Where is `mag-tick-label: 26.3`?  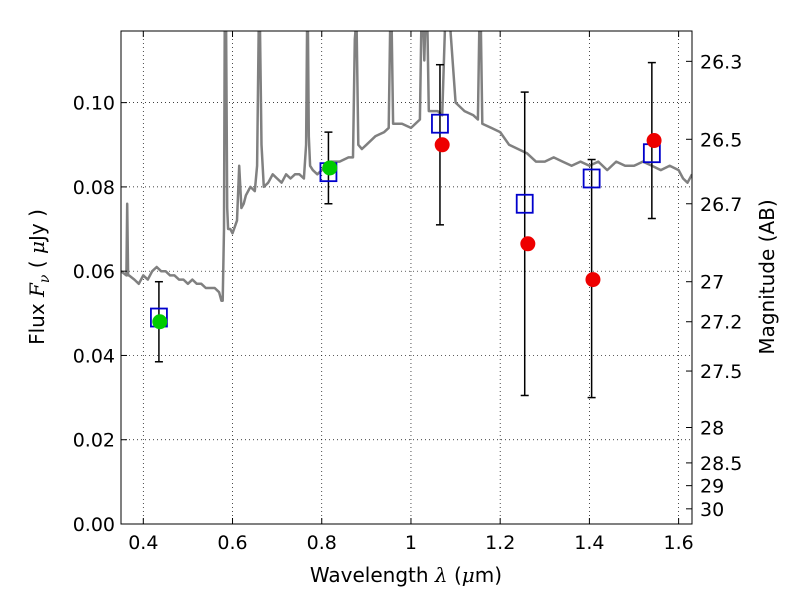 mag-tick-label: 26.3 is located at coordinates (721, 62).